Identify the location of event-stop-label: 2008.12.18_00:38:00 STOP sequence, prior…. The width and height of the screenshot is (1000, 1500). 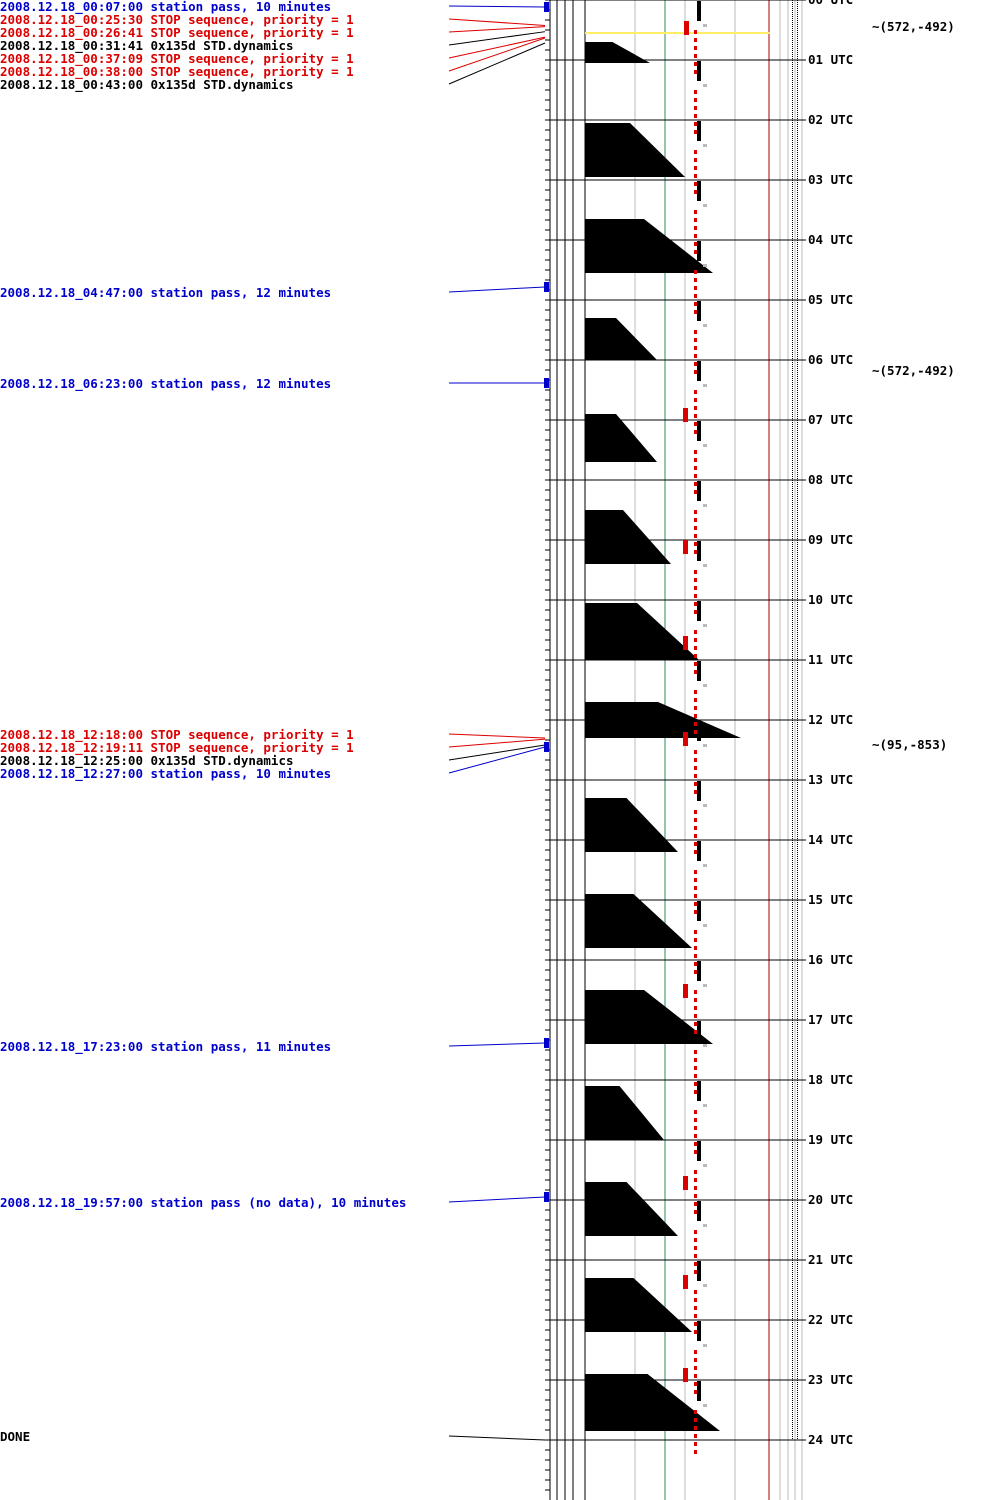
(177, 71).